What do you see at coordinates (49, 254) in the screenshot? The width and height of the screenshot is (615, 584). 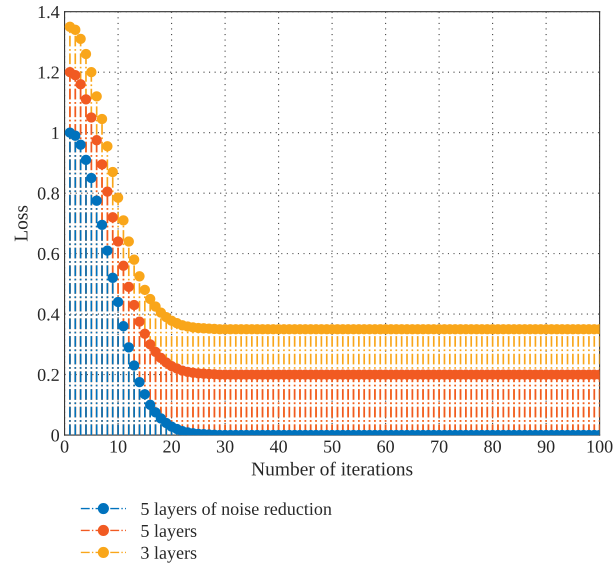 I see `y-tick-label: 0.6` at bounding box center [49, 254].